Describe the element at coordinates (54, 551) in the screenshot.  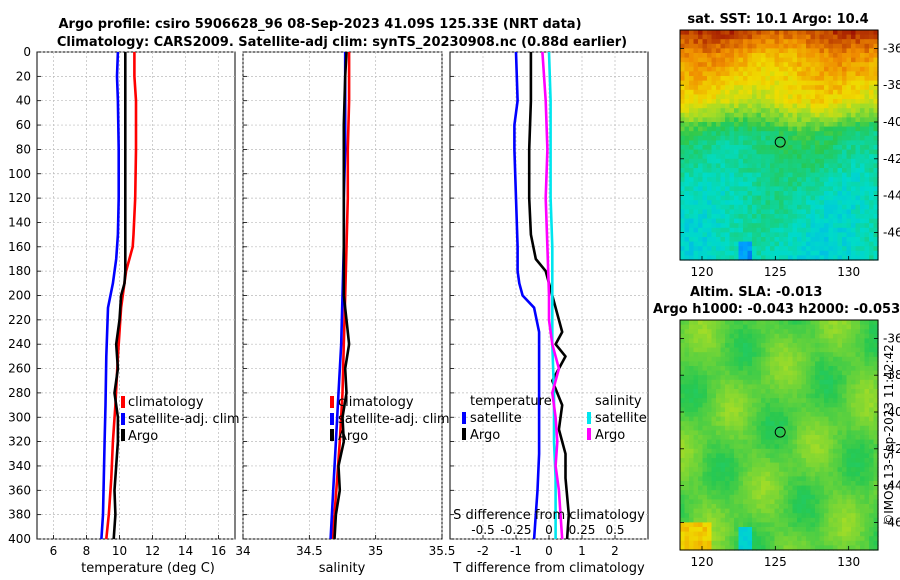
I see `x-tick-label: 6` at that location.